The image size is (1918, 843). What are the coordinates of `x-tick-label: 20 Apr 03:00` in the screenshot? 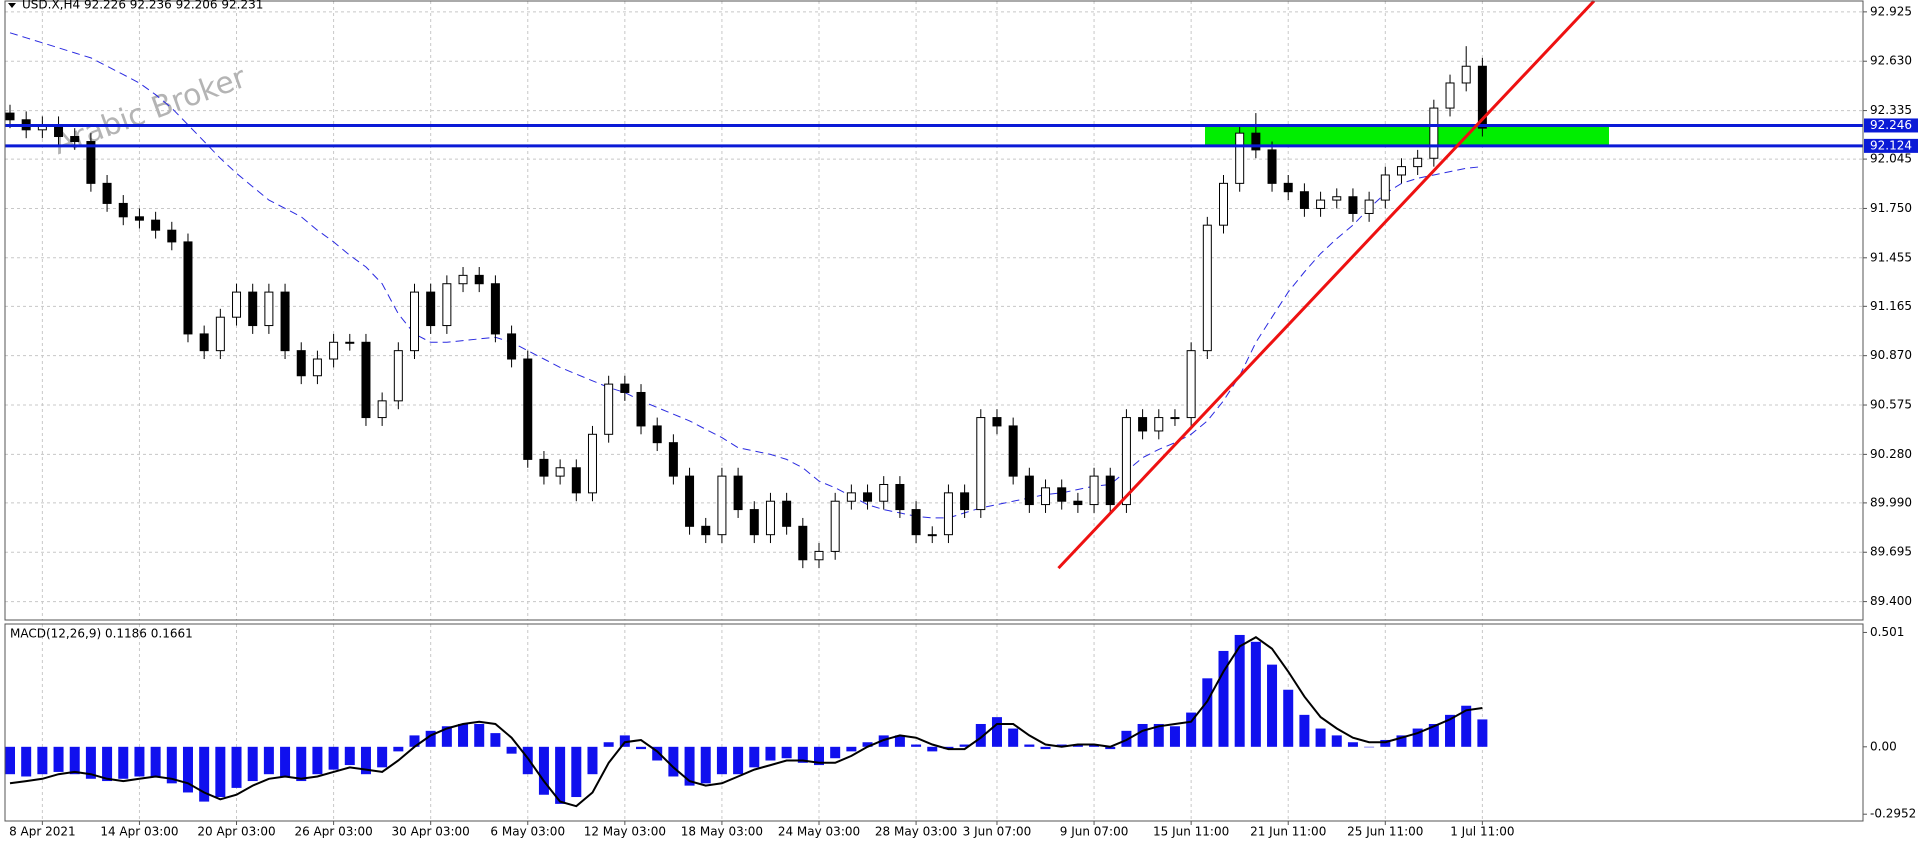 It's located at (236, 832).